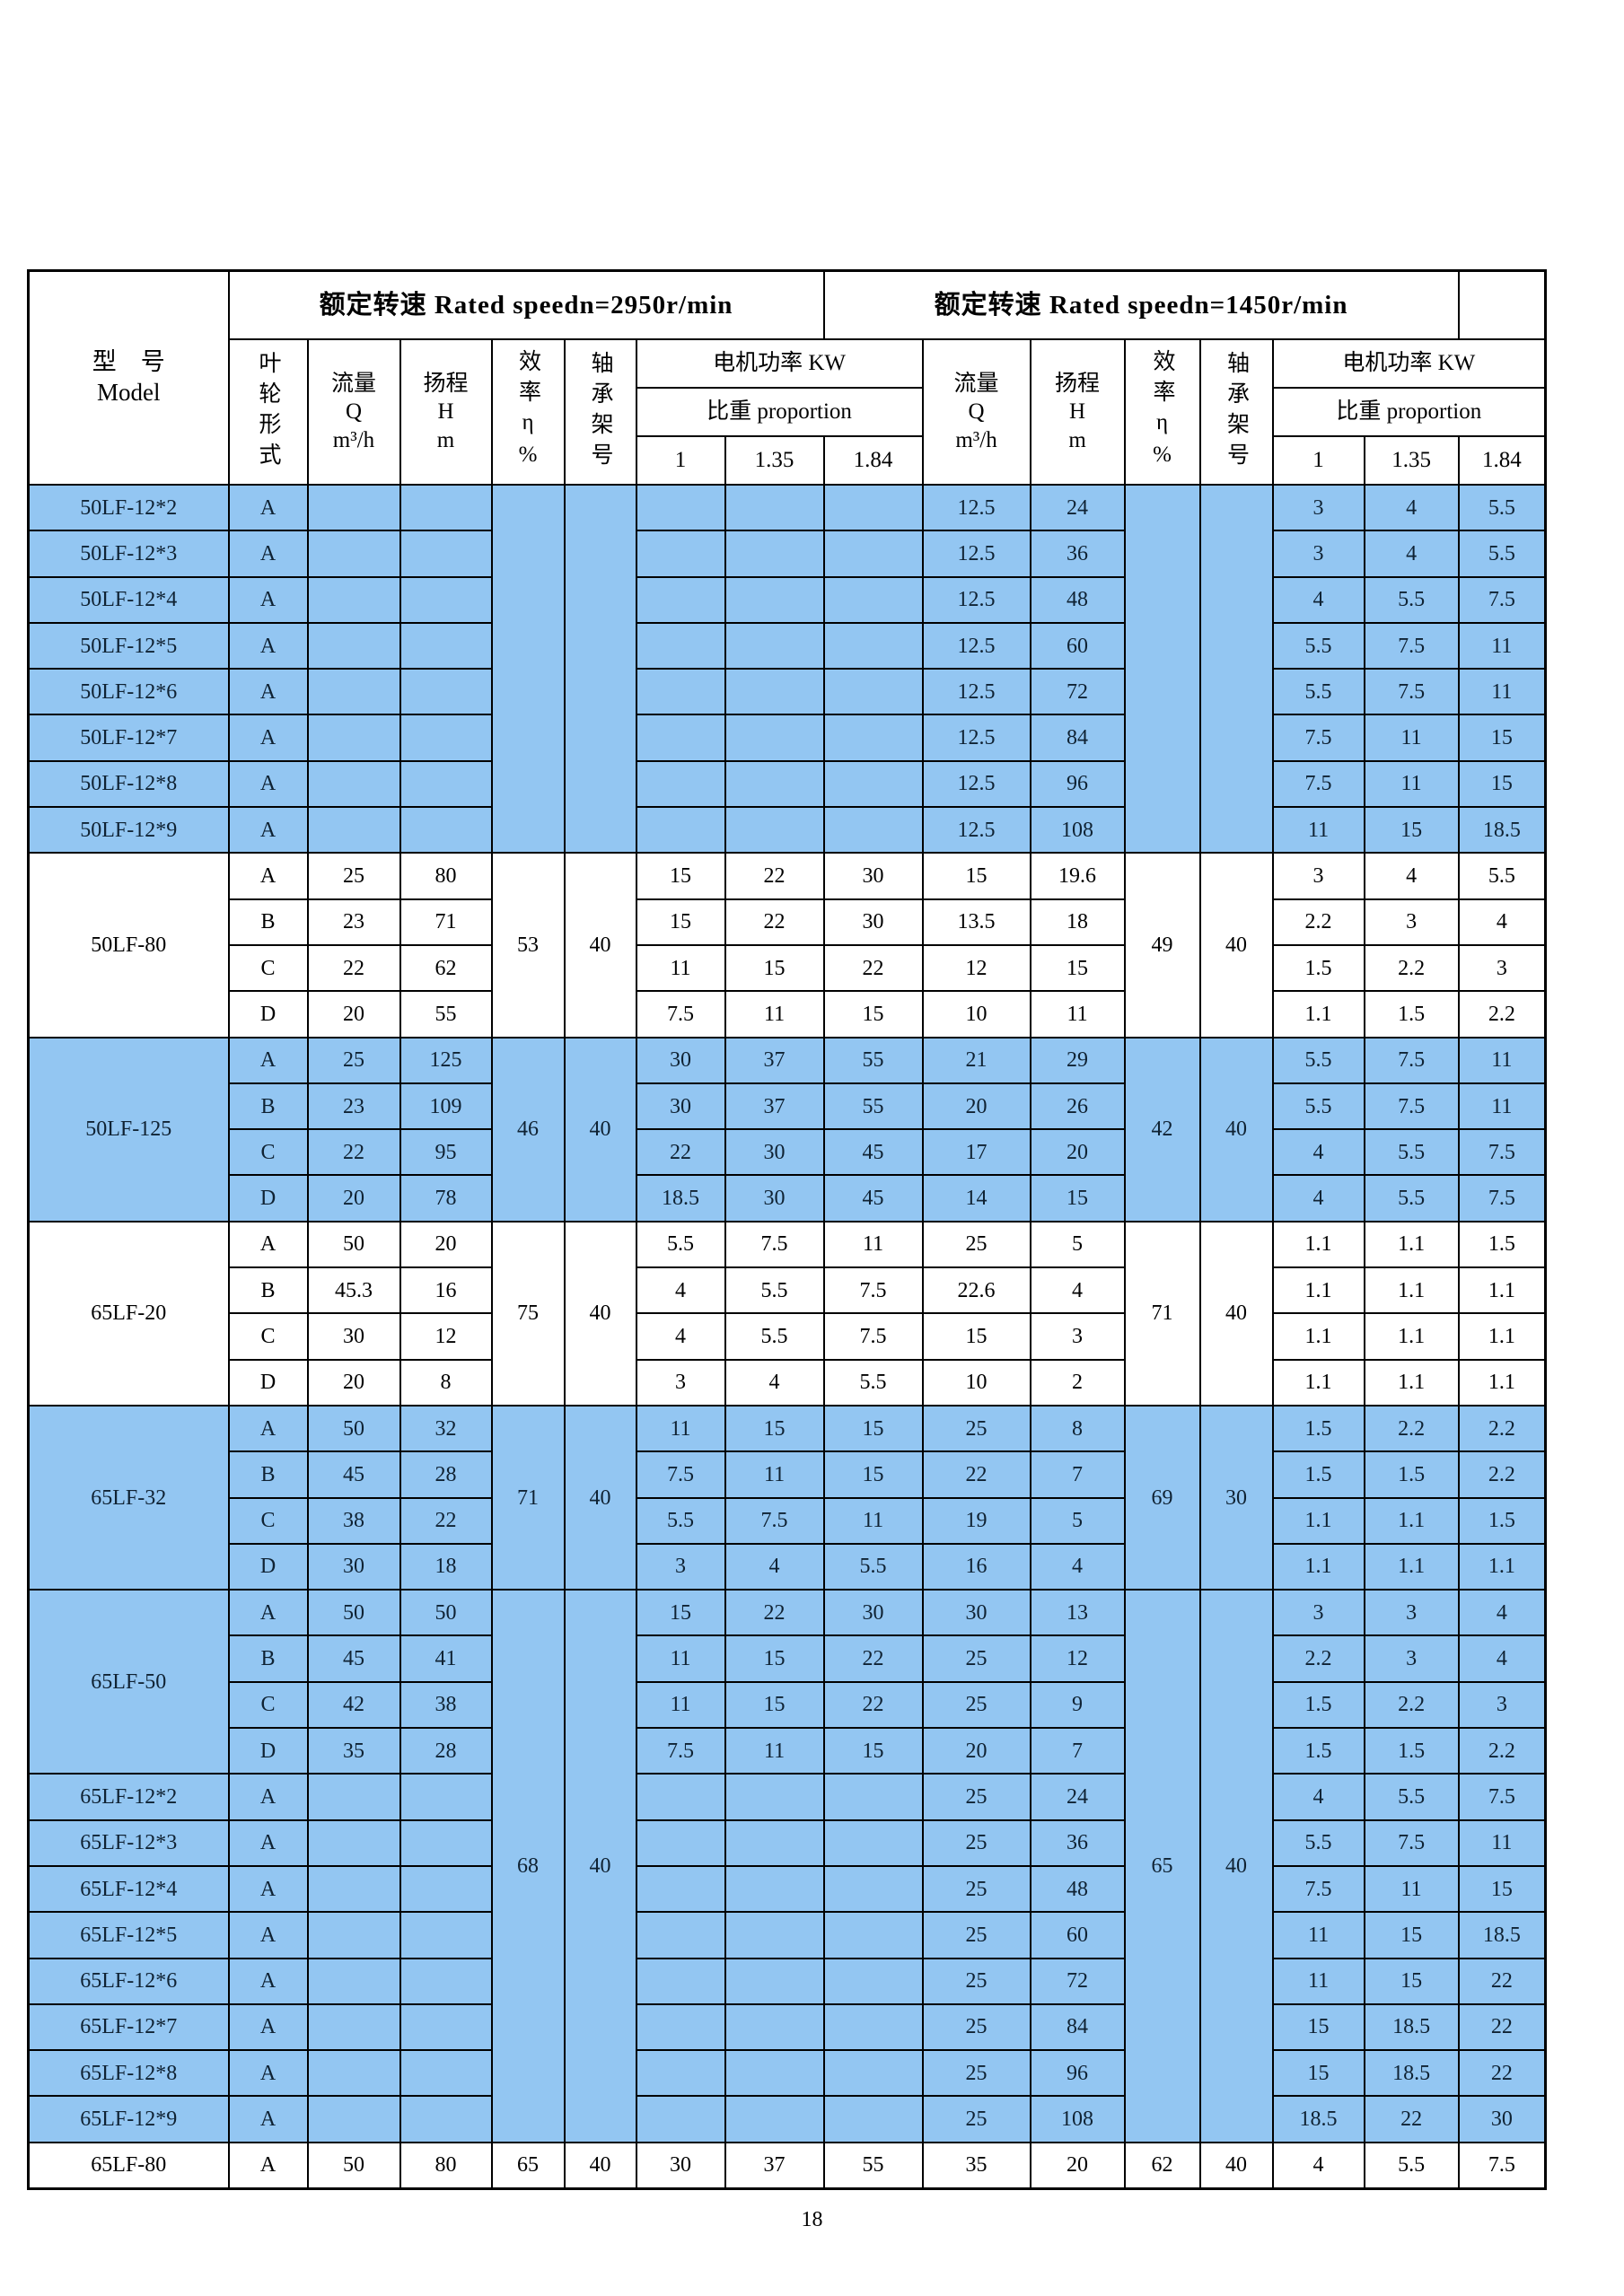  What do you see at coordinates (528, 1129) in the screenshot?
I see `efficiency-cell: 46` at bounding box center [528, 1129].